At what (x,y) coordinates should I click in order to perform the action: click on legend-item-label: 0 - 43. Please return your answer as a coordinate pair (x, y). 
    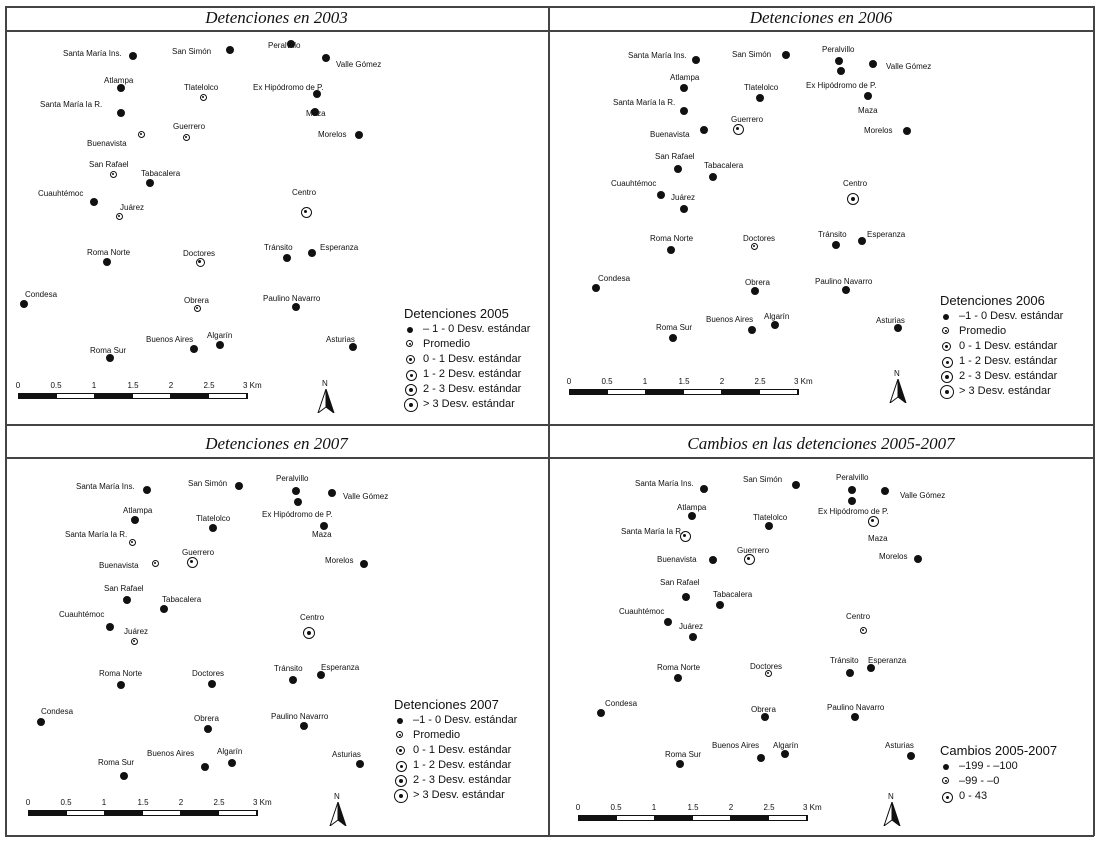
    Looking at the image, I should click on (973, 796).